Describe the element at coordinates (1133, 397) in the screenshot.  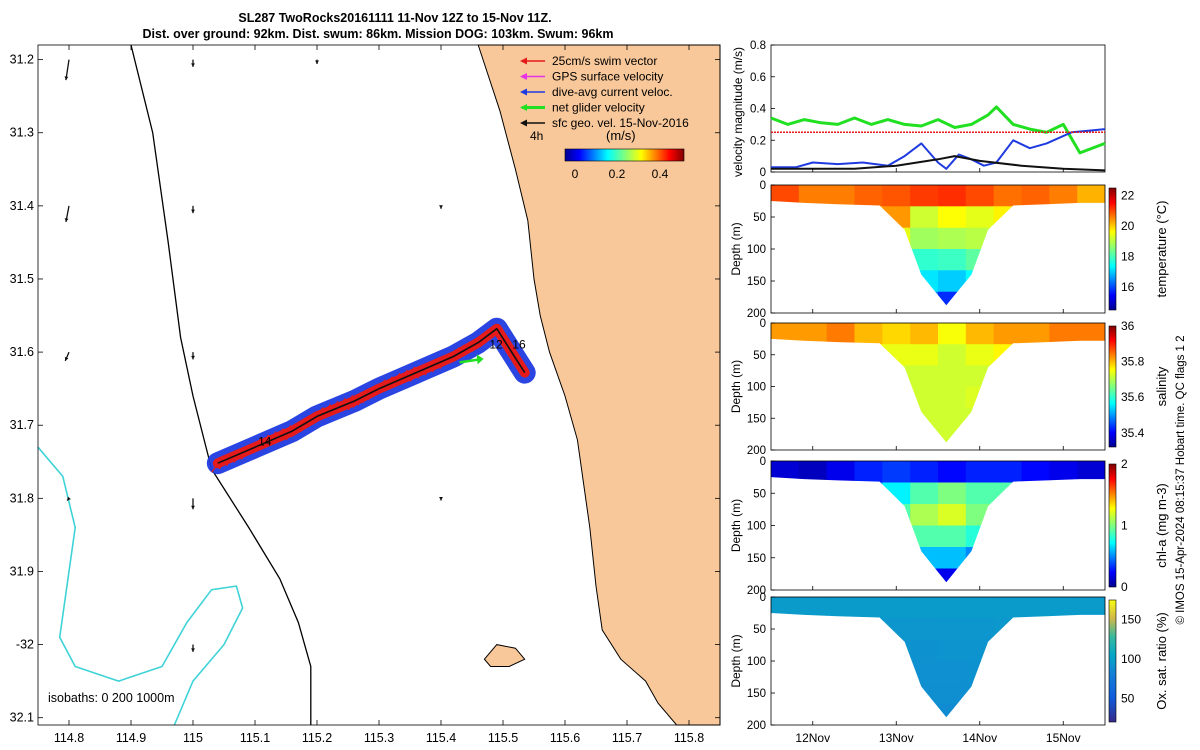
I see `section-colorbar-tick-label: 35.6` at that location.